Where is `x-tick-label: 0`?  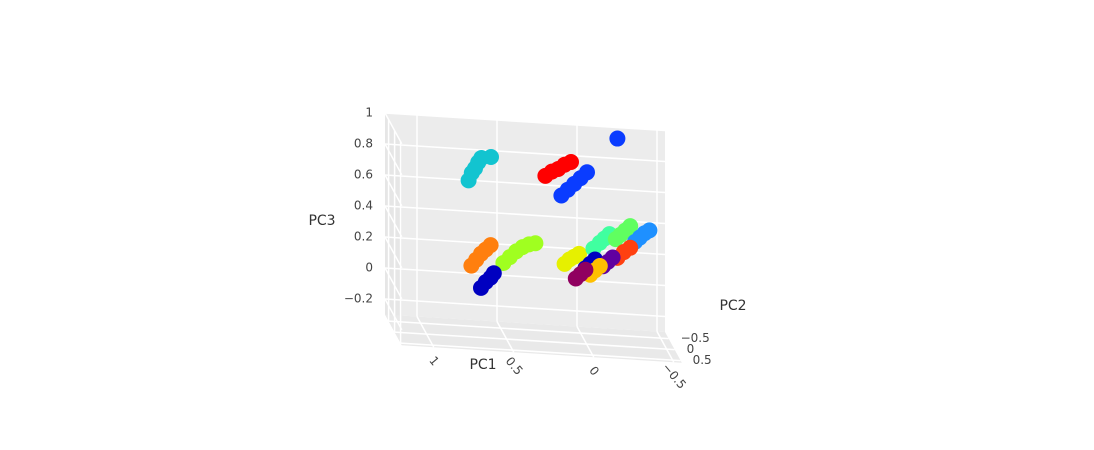 x-tick-label: 0 is located at coordinates (594, 371).